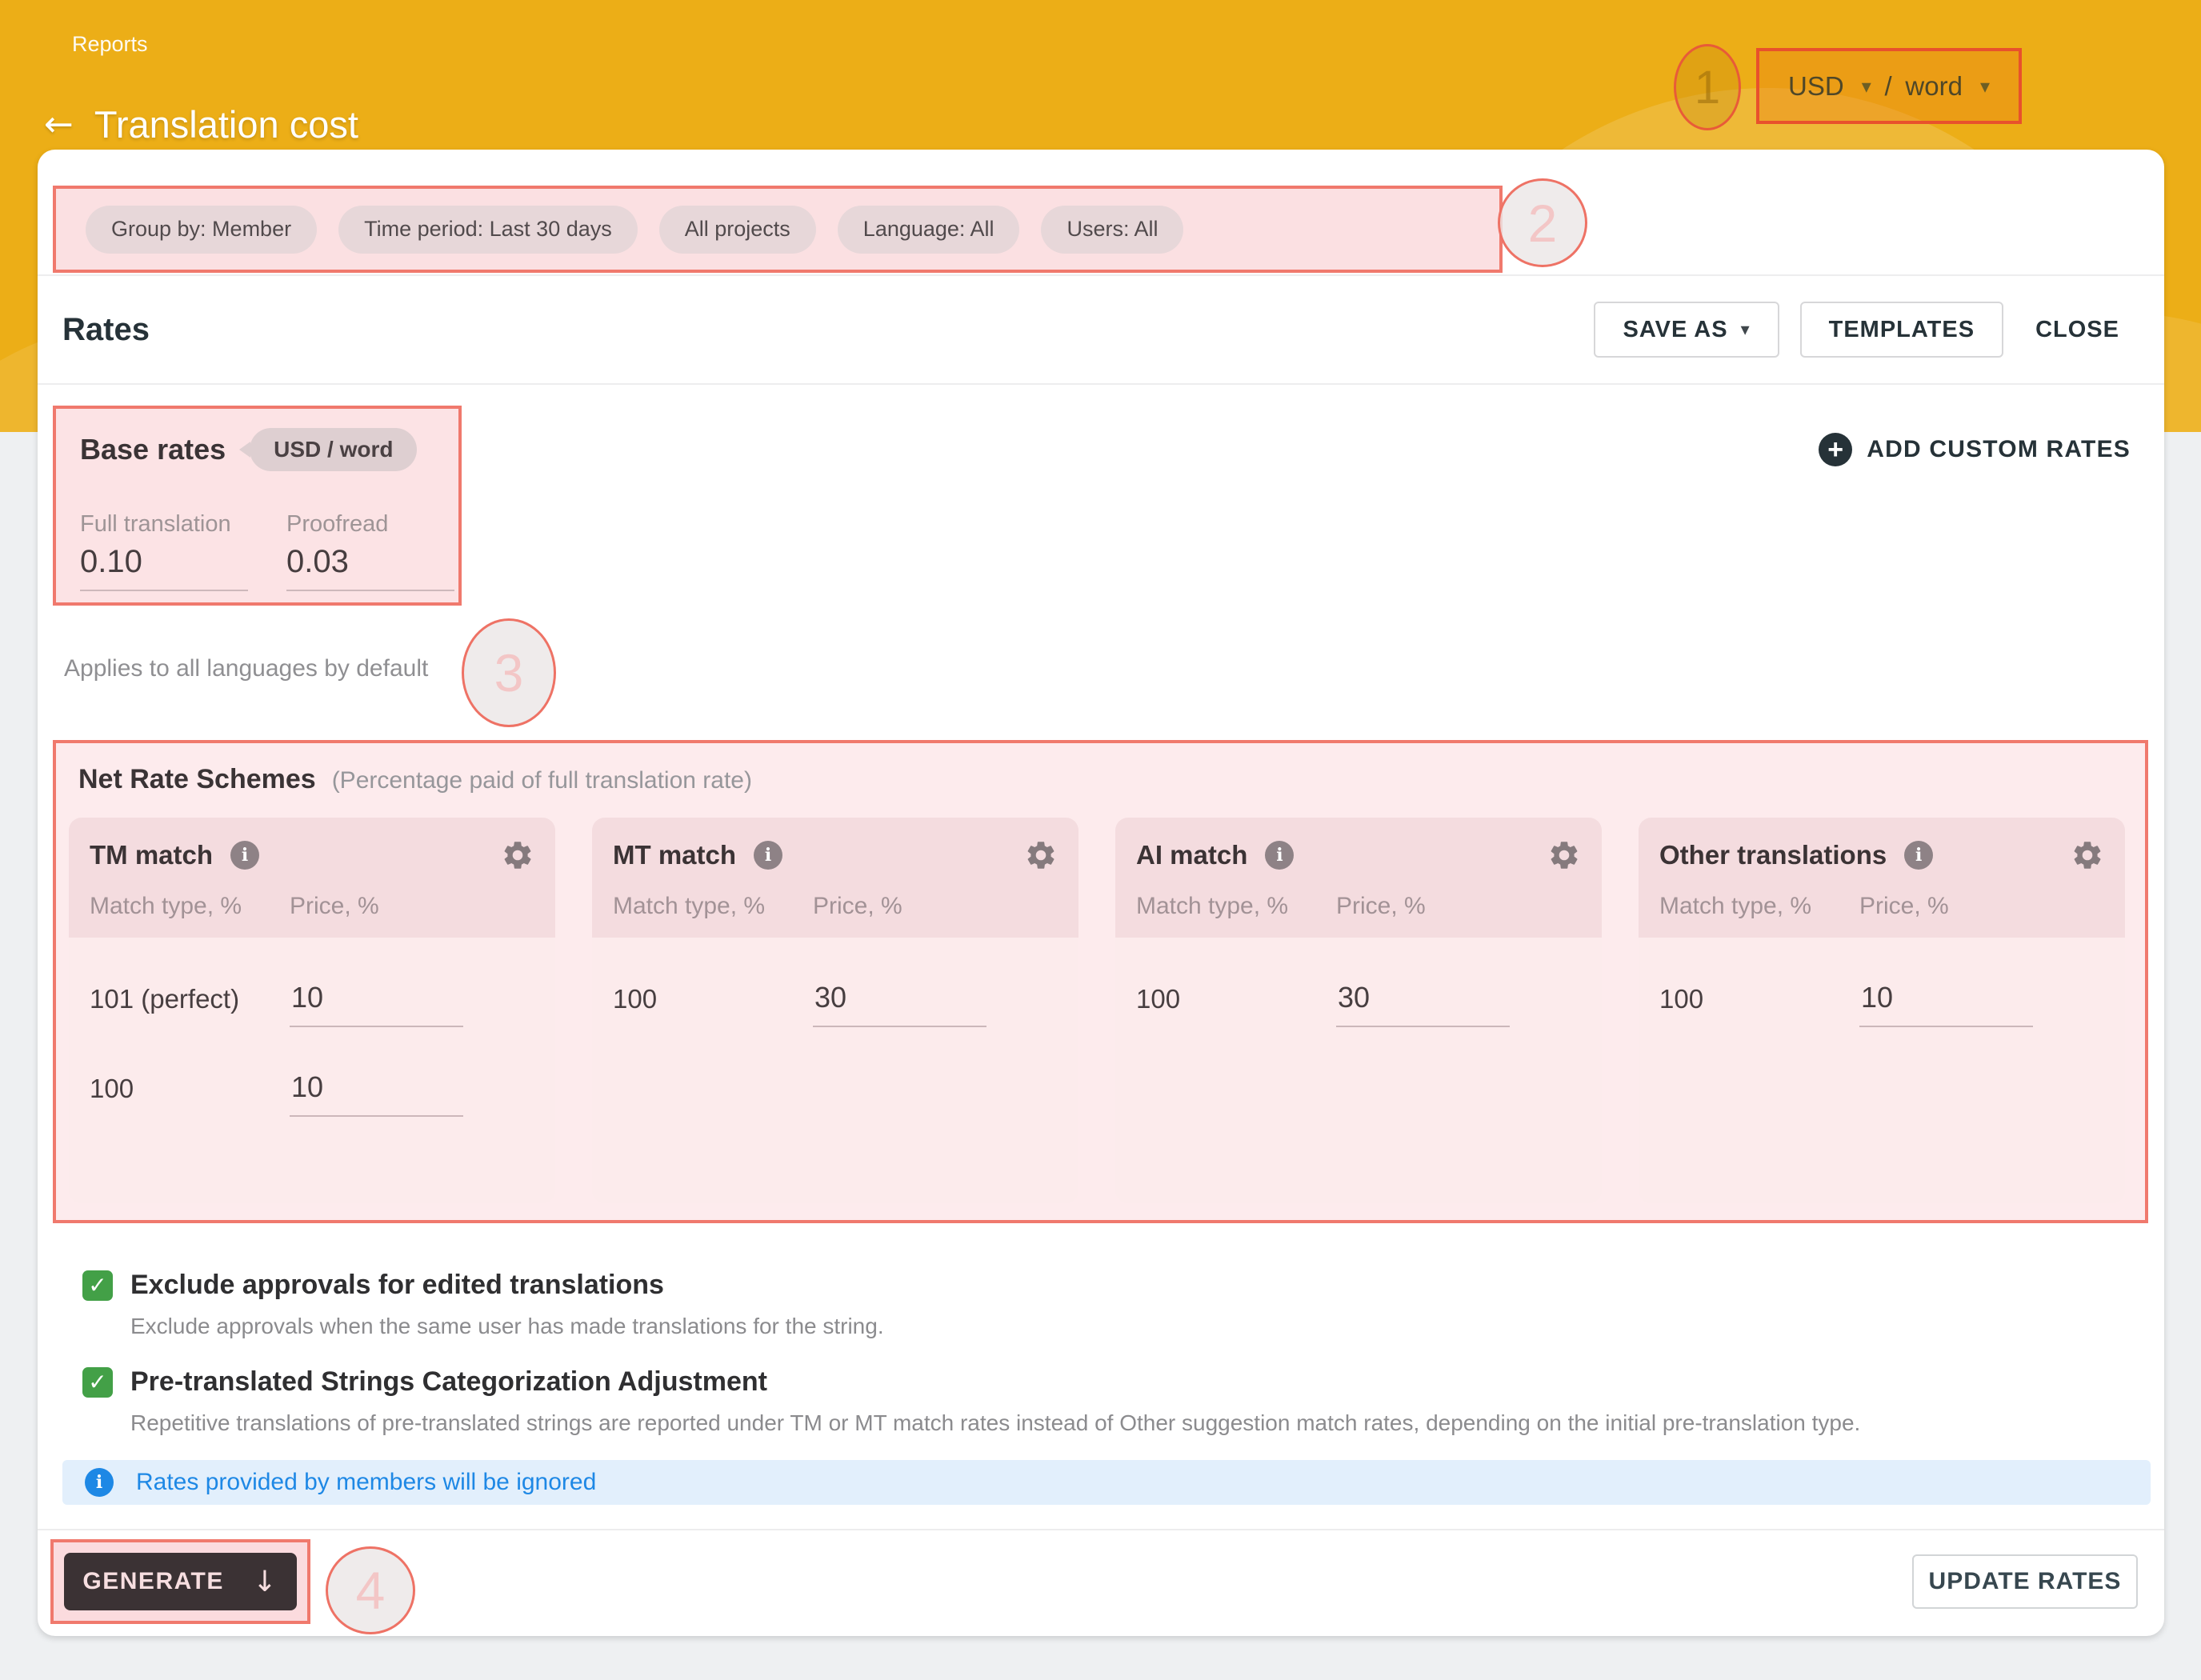 This screenshot has height=1680, width=2201. I want to click on plus-icon: +, so click(1836, 449).